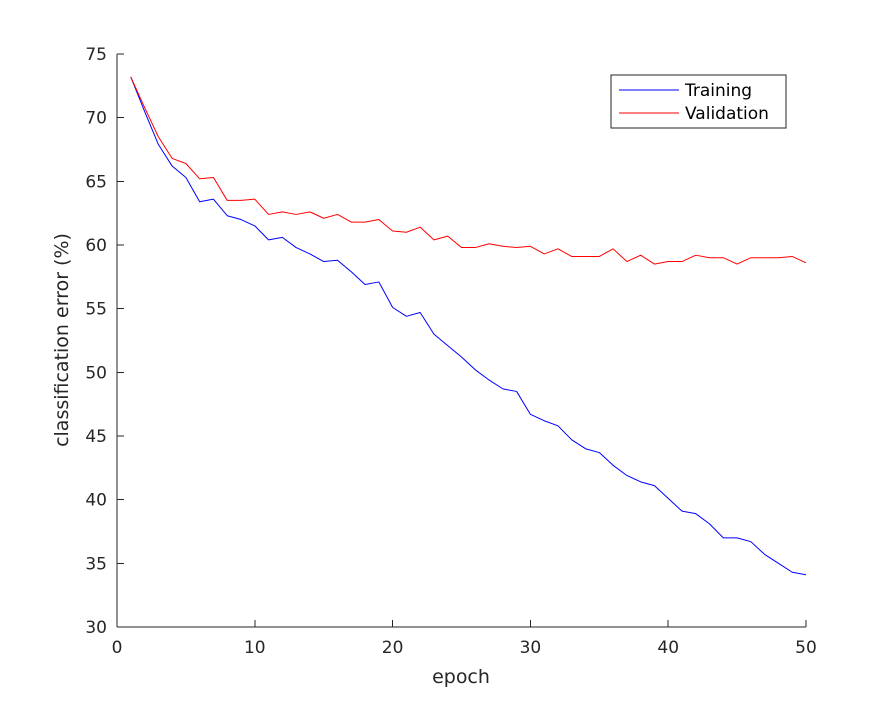 Image resolution: width=891 pixels, height=703 pixels. I want to click on x-tick-label: 40, so click(668, 648).